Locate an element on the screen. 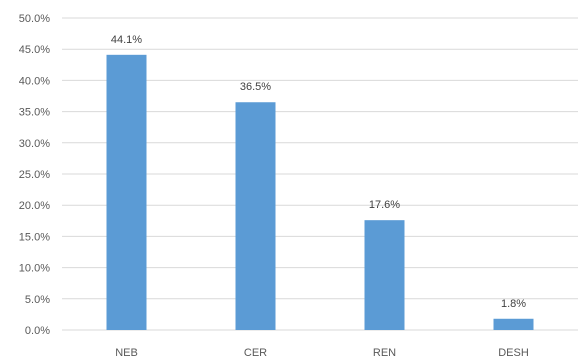 This screenshot has width=586, height=364. x-axis-category-labels: NEB CER REN DESH is located at coordinates (322, 353).